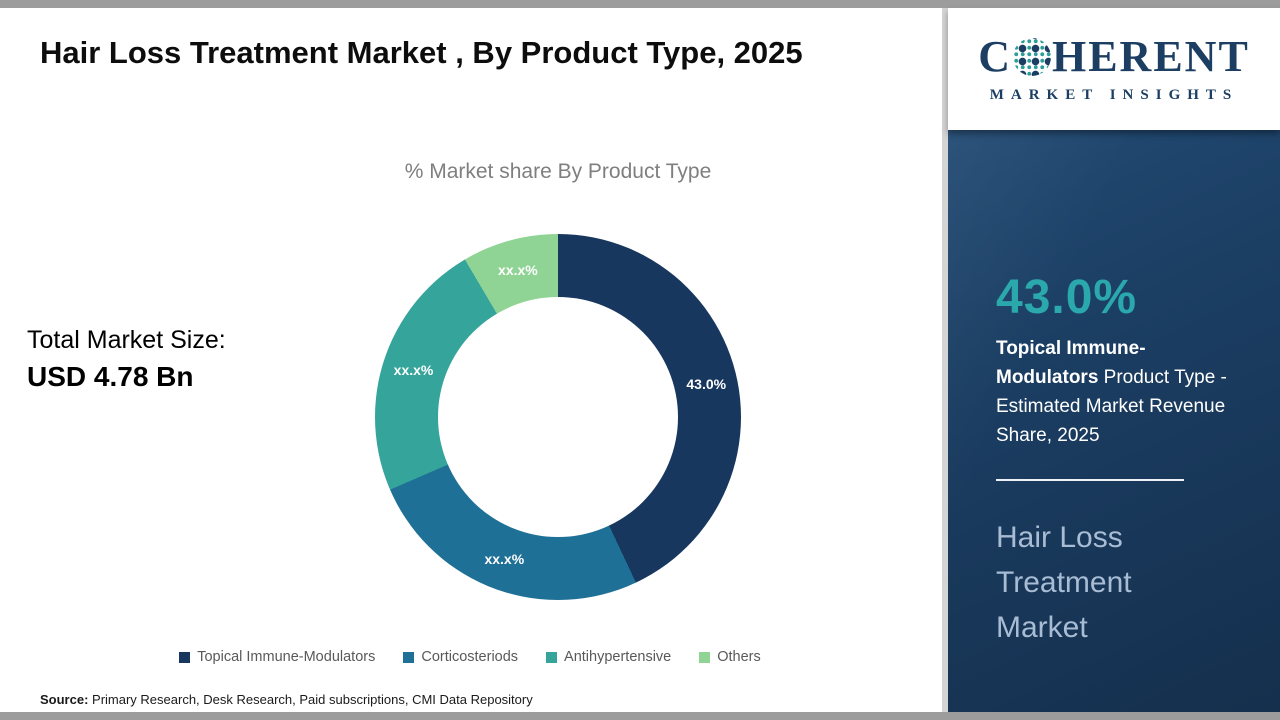  I want to click on total-market-size: Total Market Size: USD 4.78 Bn, so click(126, 359).